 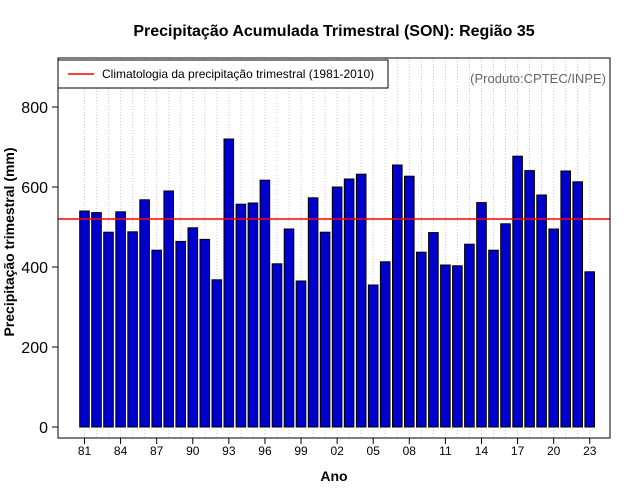 I want to click on bar-1997, so click(x=277, y=345).